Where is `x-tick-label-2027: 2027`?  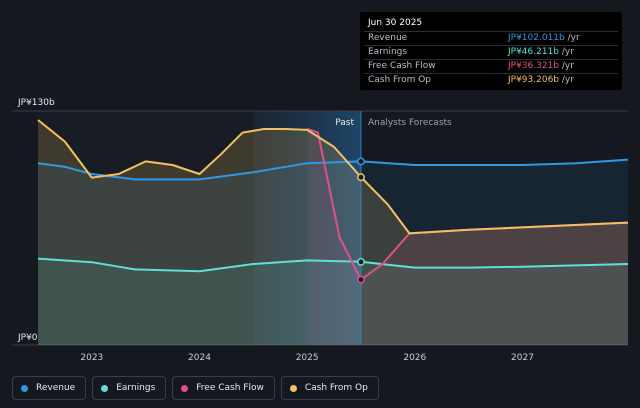 x-tick-label-2027: 2027 is located at coordinates (522, 358).